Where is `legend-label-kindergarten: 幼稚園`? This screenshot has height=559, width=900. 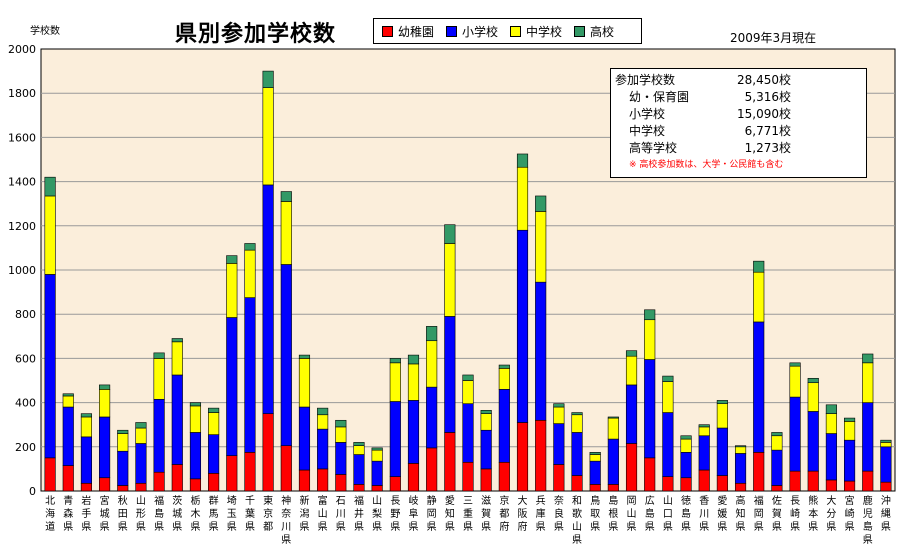
legend-label-kindergarten: 幼稚園 is located at coordinates (416, 31).